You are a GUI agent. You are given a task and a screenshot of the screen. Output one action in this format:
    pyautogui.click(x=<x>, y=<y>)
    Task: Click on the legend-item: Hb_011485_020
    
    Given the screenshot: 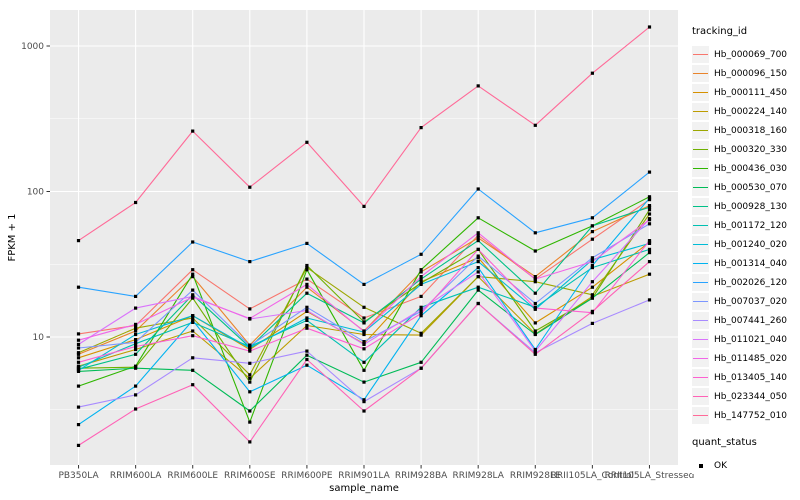 What is the action you would take?
    pyautogui.click(x=746, y=358)
    